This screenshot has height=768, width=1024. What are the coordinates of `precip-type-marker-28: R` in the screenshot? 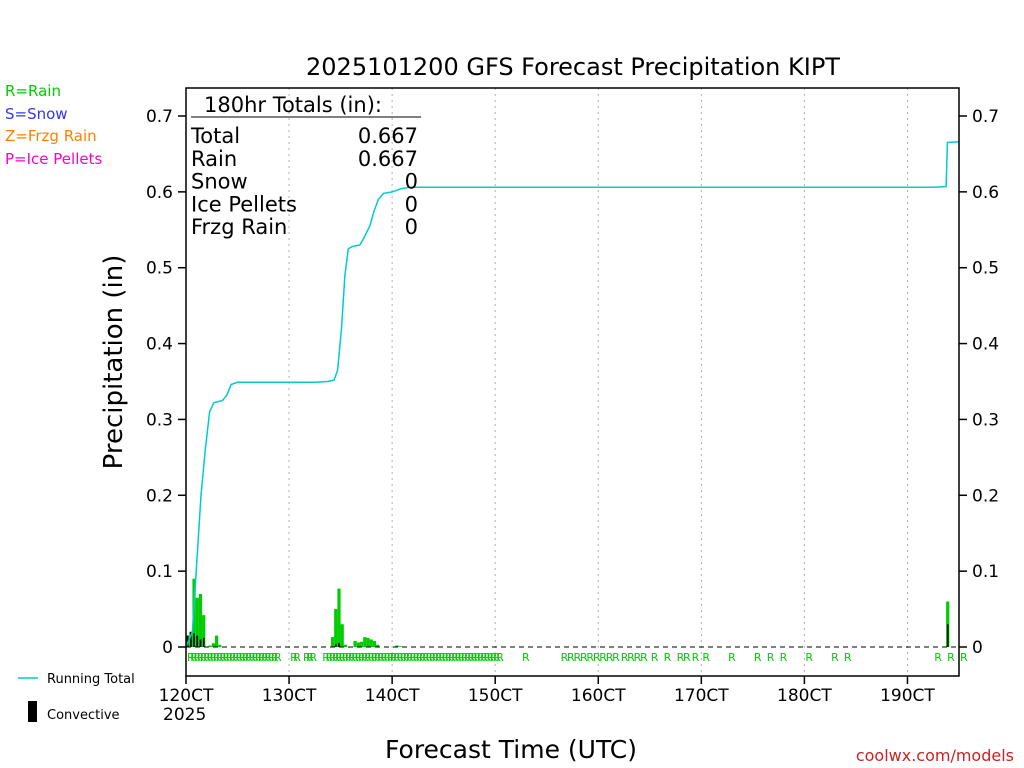 It's located at (294, 657).